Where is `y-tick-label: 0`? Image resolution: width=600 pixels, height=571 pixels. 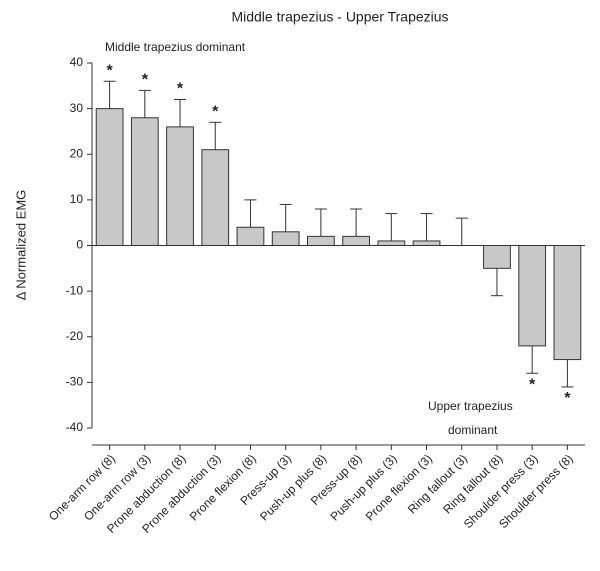
y-tick-label: 0 is located at coordinates (79, 245).